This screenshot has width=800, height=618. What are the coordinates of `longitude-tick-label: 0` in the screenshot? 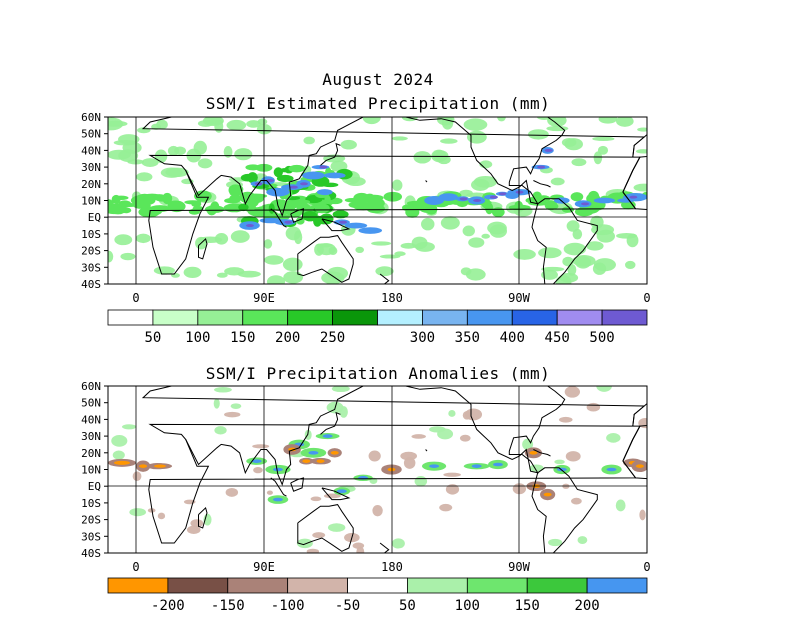 It's located at (646, 298).